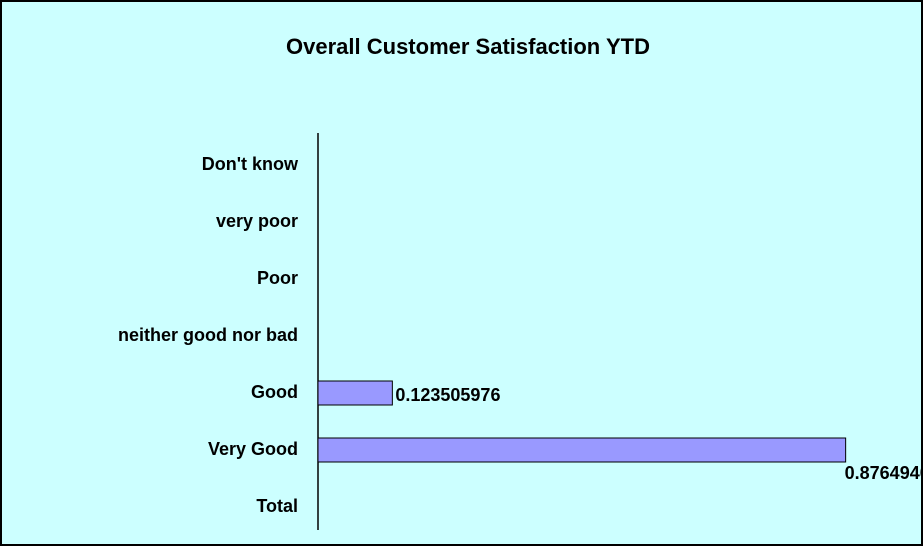 Image resolution: width=923 pixels, height=546 pixels. Describe the element at coordinates (277, 506) in the screenshot. I see `y-tick-label: Total` at that location.